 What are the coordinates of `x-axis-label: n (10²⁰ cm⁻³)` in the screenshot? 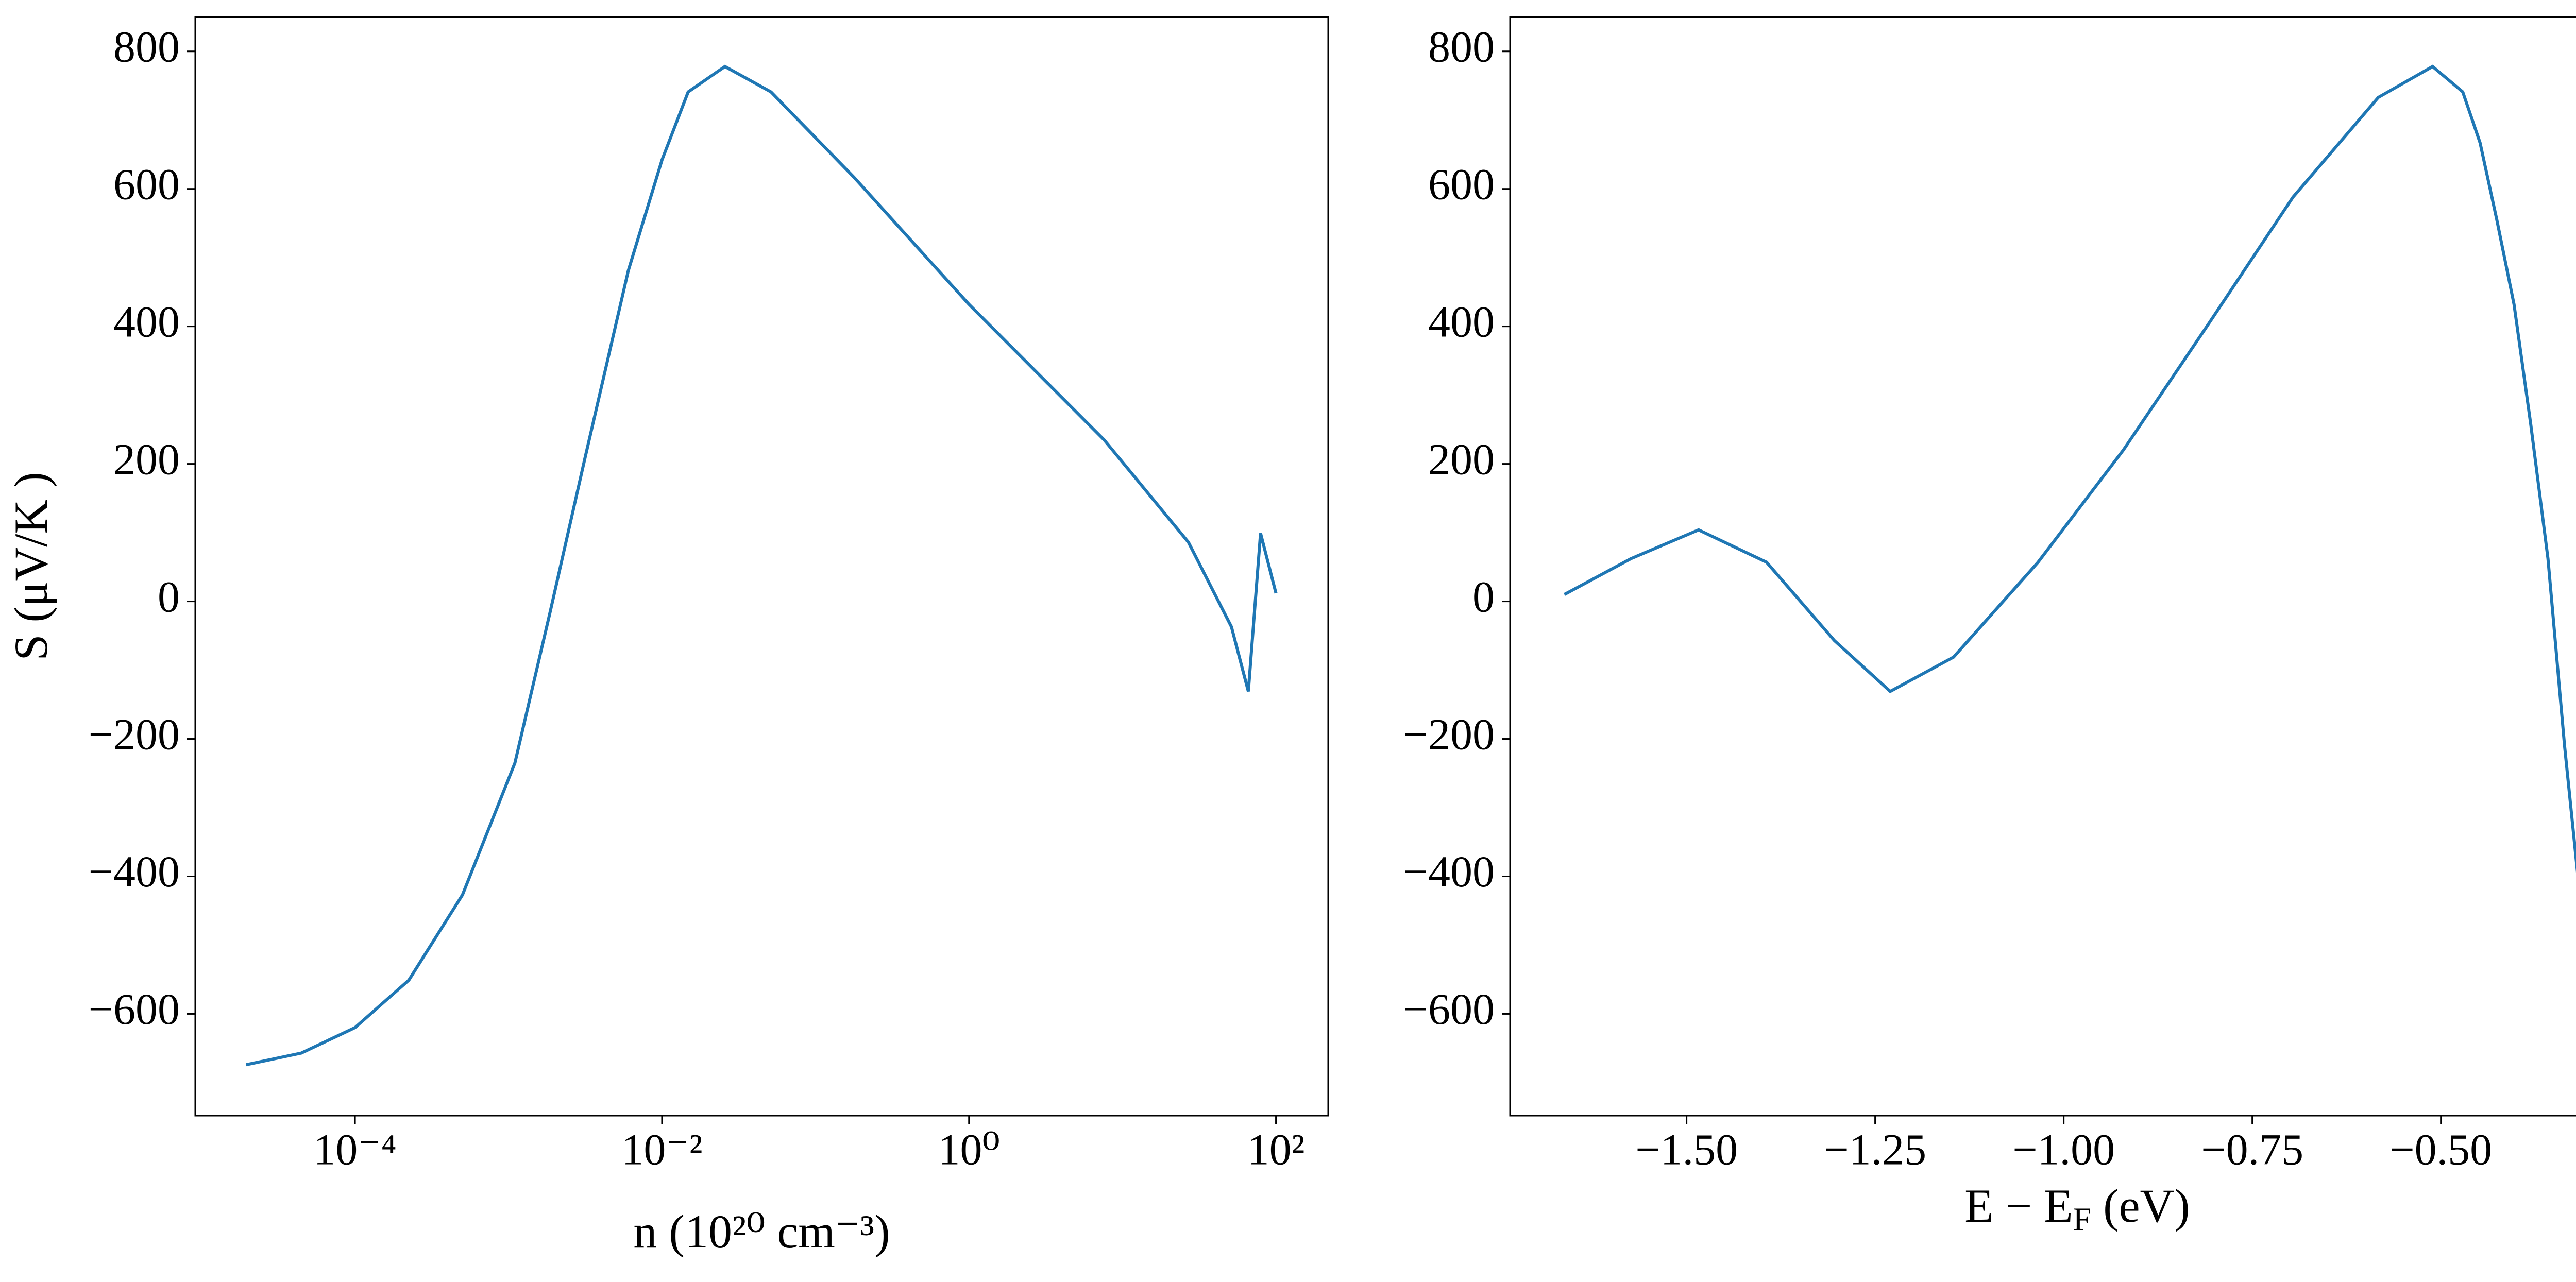 It's located at (761, 1231).